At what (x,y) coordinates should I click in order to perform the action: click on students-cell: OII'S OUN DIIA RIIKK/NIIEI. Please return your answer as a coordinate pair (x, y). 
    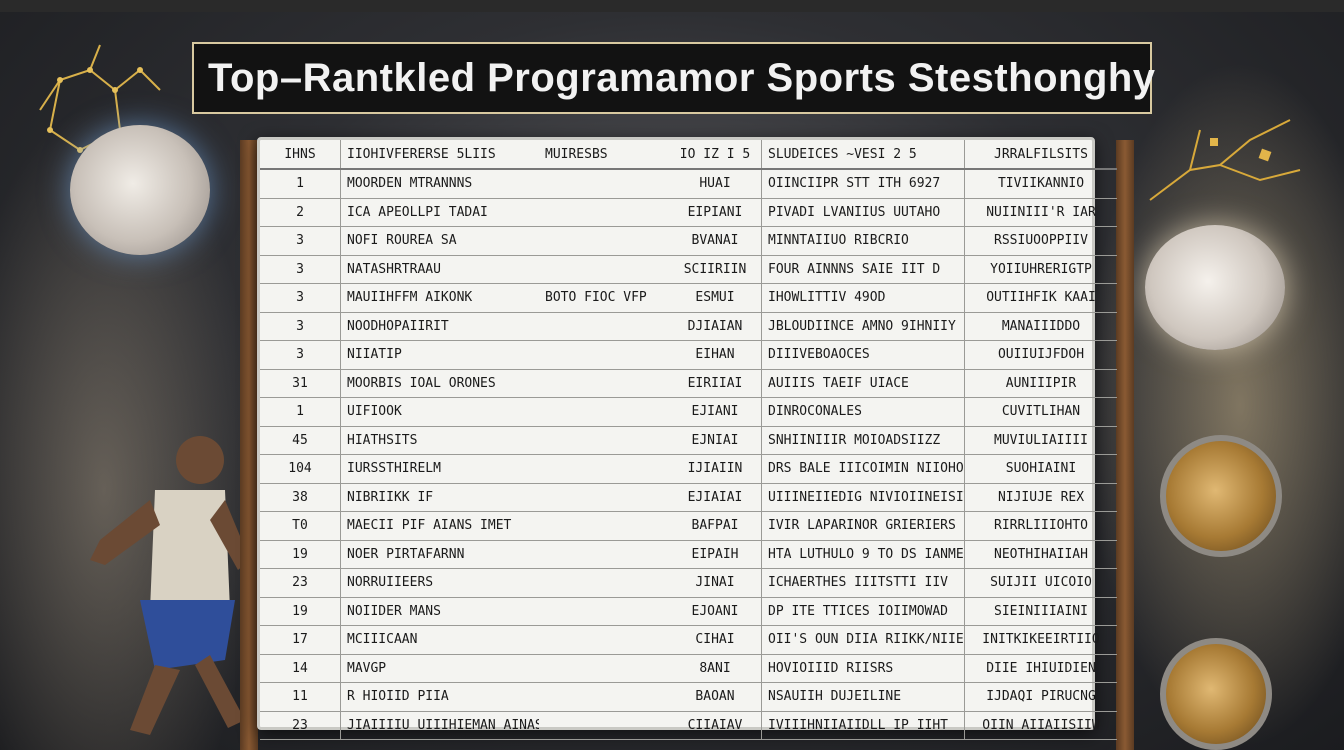
    Looking at the image, I should click on (863, 640).